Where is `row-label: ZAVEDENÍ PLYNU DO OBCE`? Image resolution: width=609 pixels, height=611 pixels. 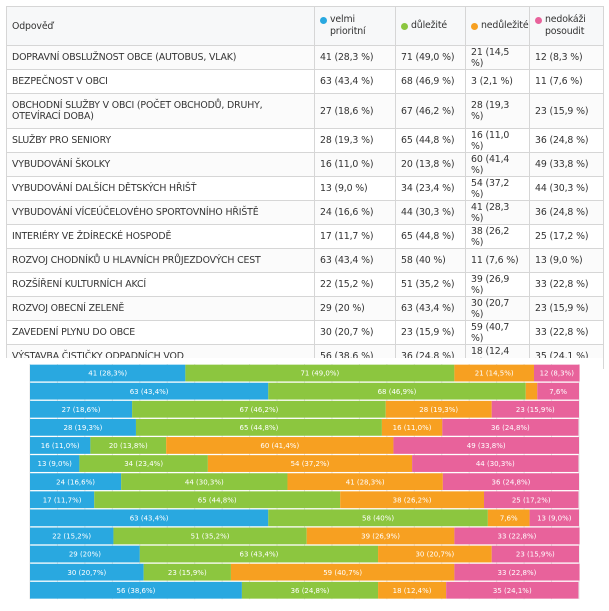 row-label: ZAVEDENÍ PLYNU DO OBCE is located at coordinates (160, 332).